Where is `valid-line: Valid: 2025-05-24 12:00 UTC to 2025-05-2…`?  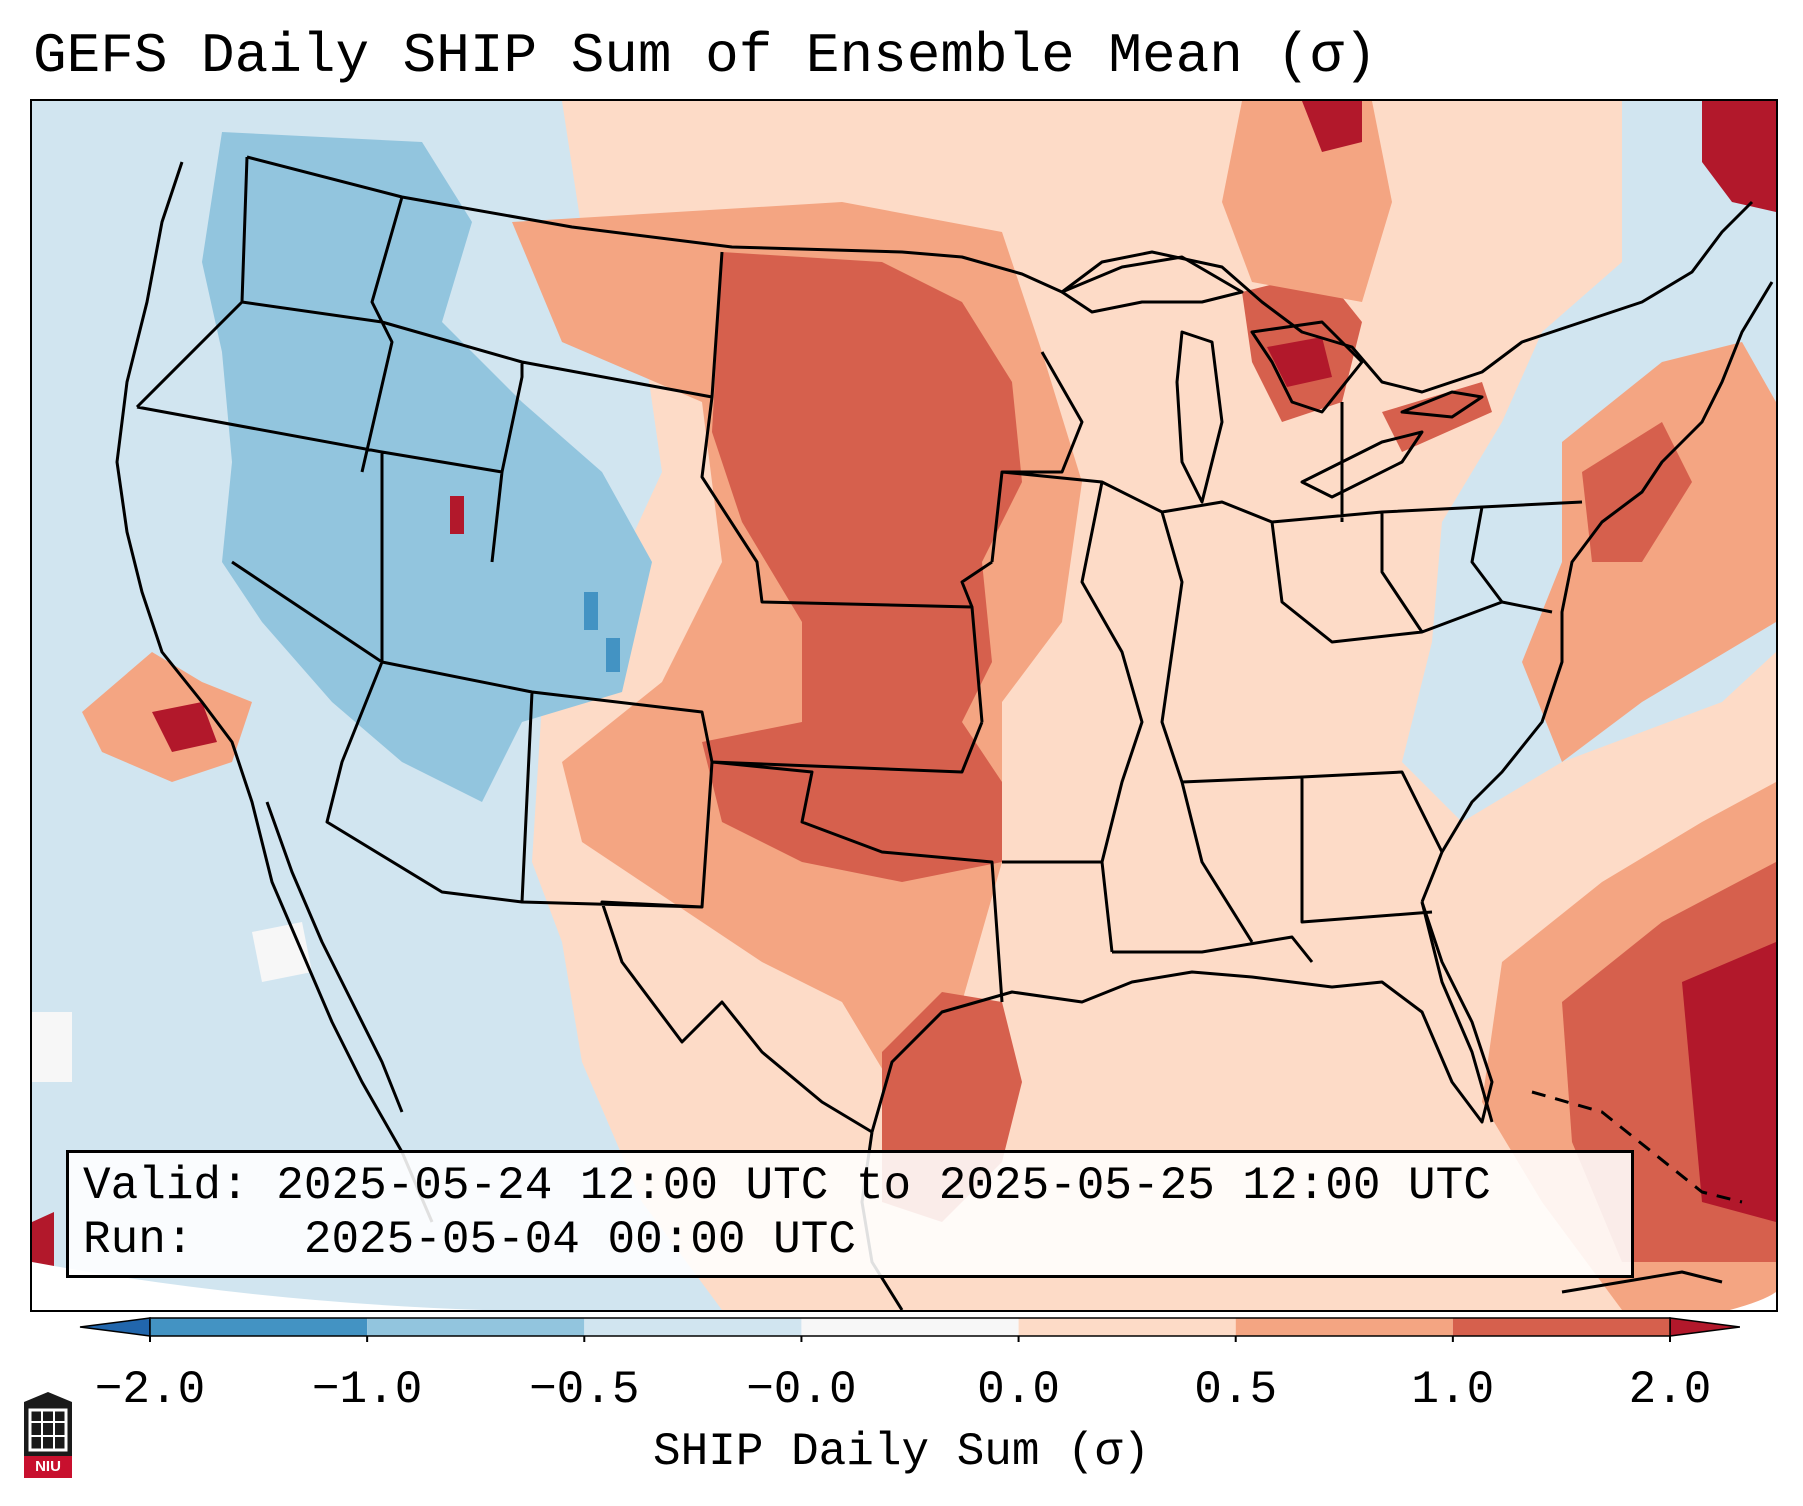
valid-line: Valid: 2025-05-24 12:00 UTC to 2025-05-2… is located at coordinates (850, 1186).